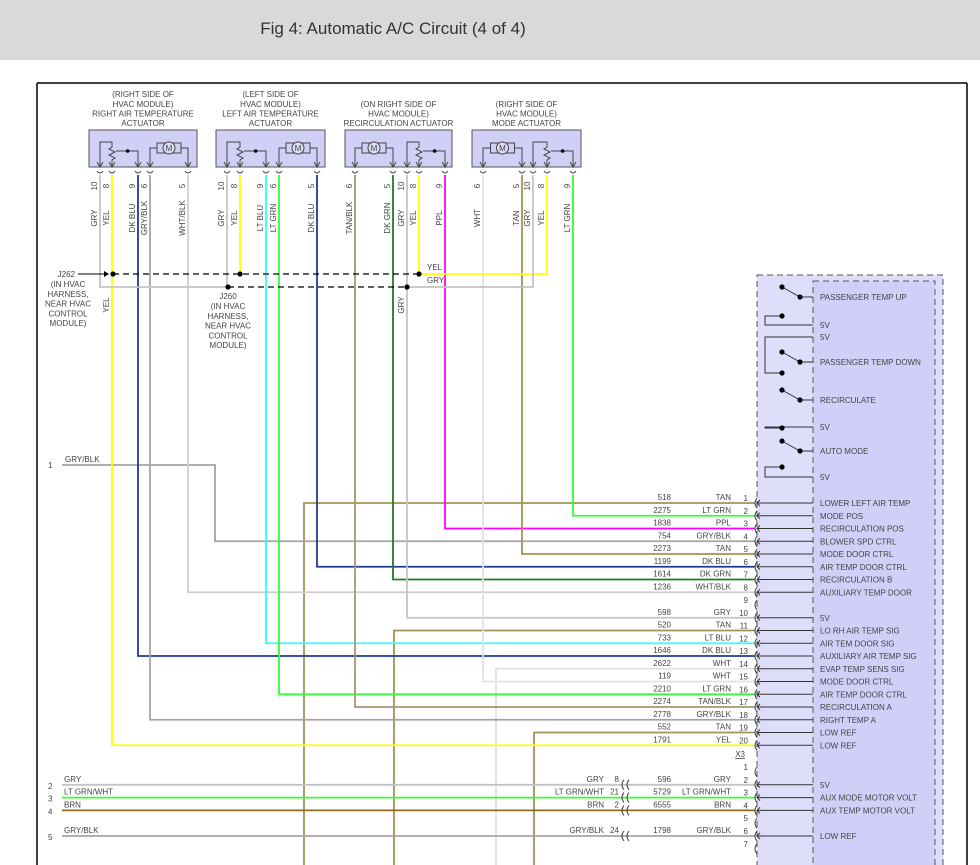 Image resolution: width=980 pixels, height=865 pixels. What do you see at coordinates (662, 663) in the screenshot?
I see `circuit-number: 2622` at bounding box center [662, 663].